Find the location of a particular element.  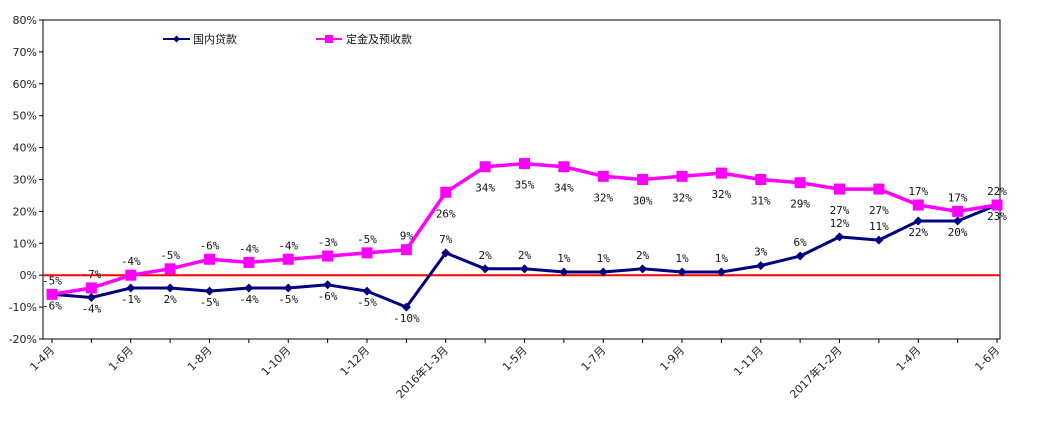

legend-marker-domestic-loans is located at coordinates (176, 39).